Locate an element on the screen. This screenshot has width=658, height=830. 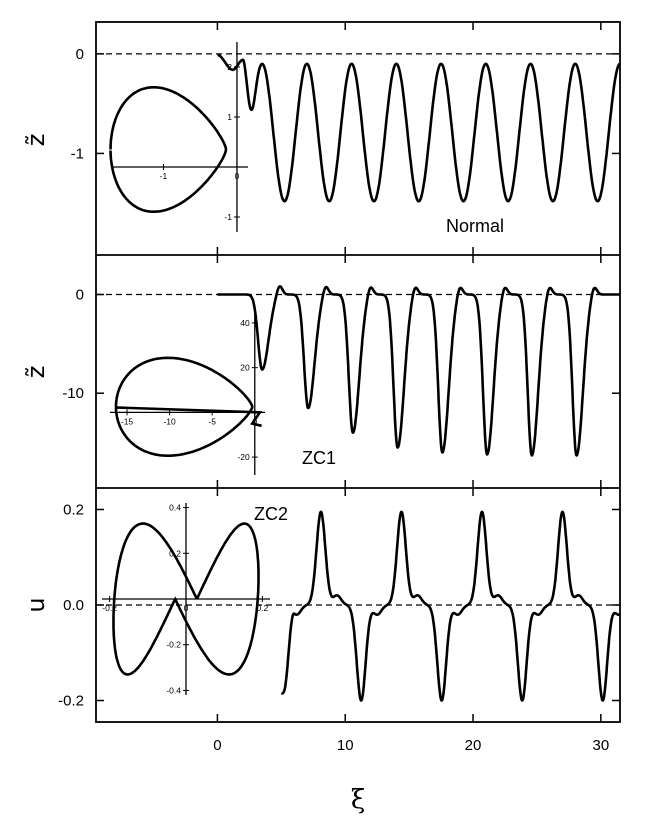
inset-y-tick-label: -0.2 is located at coordinates (173, 645).